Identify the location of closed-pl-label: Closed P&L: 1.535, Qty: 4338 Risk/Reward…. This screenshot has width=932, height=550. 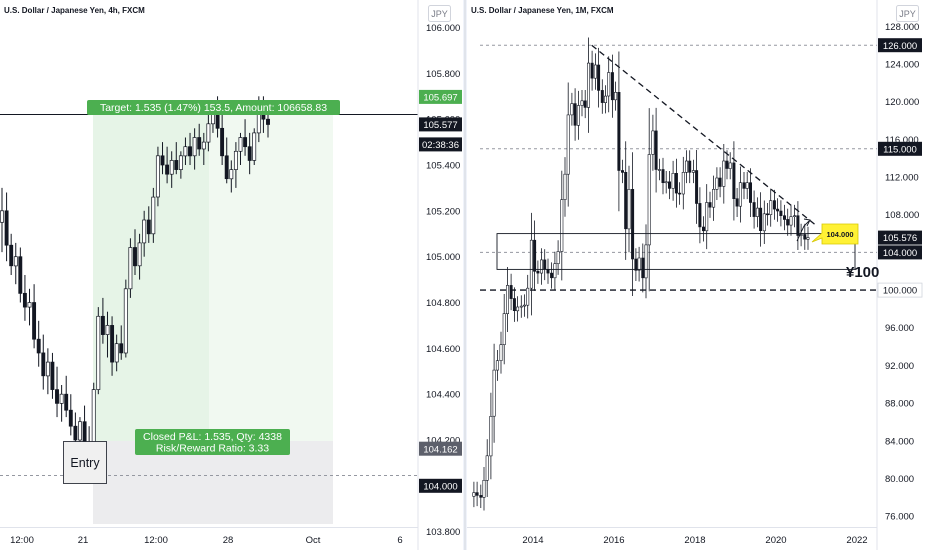
(212, 442).